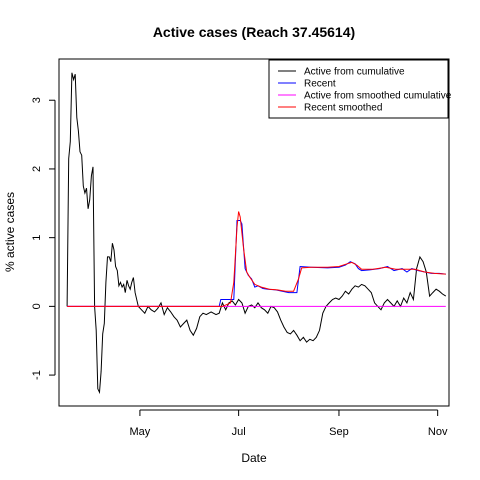 The height and width of the screenshot is (480, 480). What do you see at coordinates (254, 458) in the screenshot?
I see `x-axis-label: Date` at bounding box center [254, 458].